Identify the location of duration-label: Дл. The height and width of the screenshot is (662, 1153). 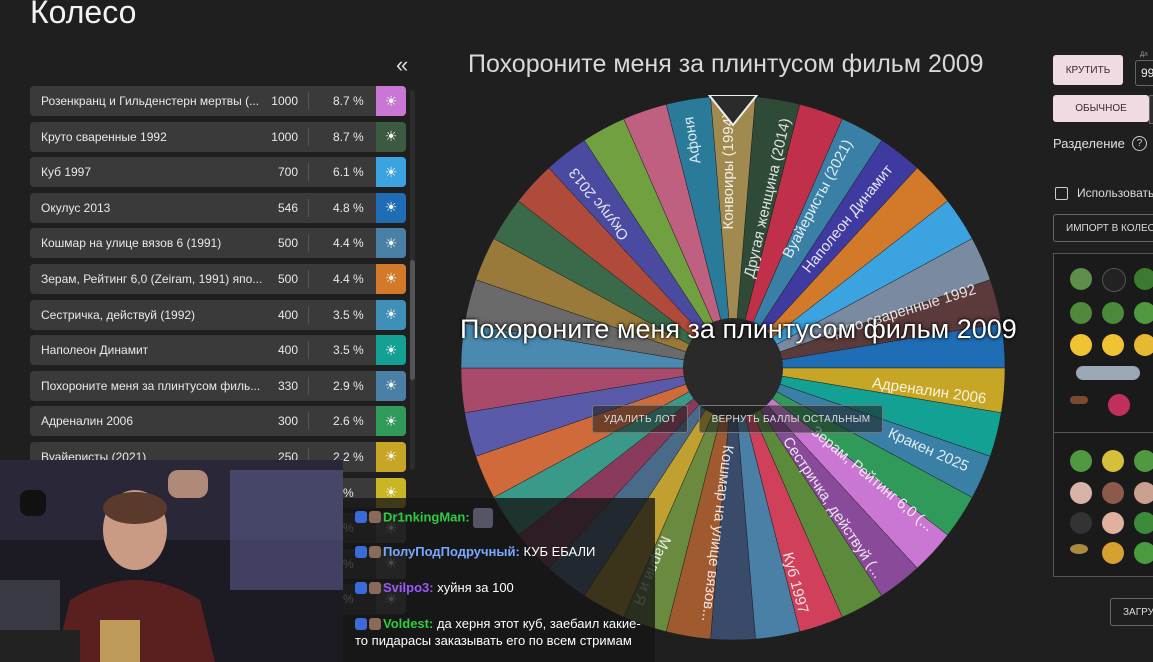
(1144, 55).